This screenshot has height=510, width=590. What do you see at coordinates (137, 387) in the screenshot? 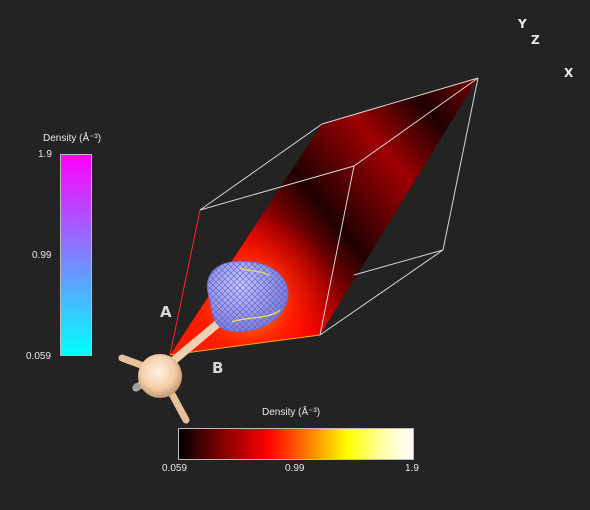
I see `bond-stub` at bounding box center [137, 387].